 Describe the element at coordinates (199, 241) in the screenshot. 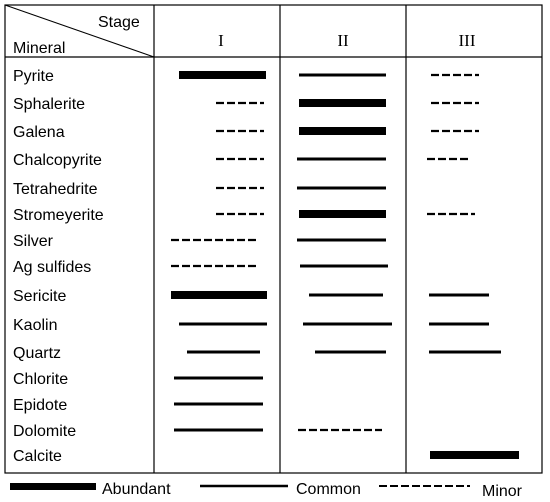

I see `mineral-row-silver: Silver` at that location.